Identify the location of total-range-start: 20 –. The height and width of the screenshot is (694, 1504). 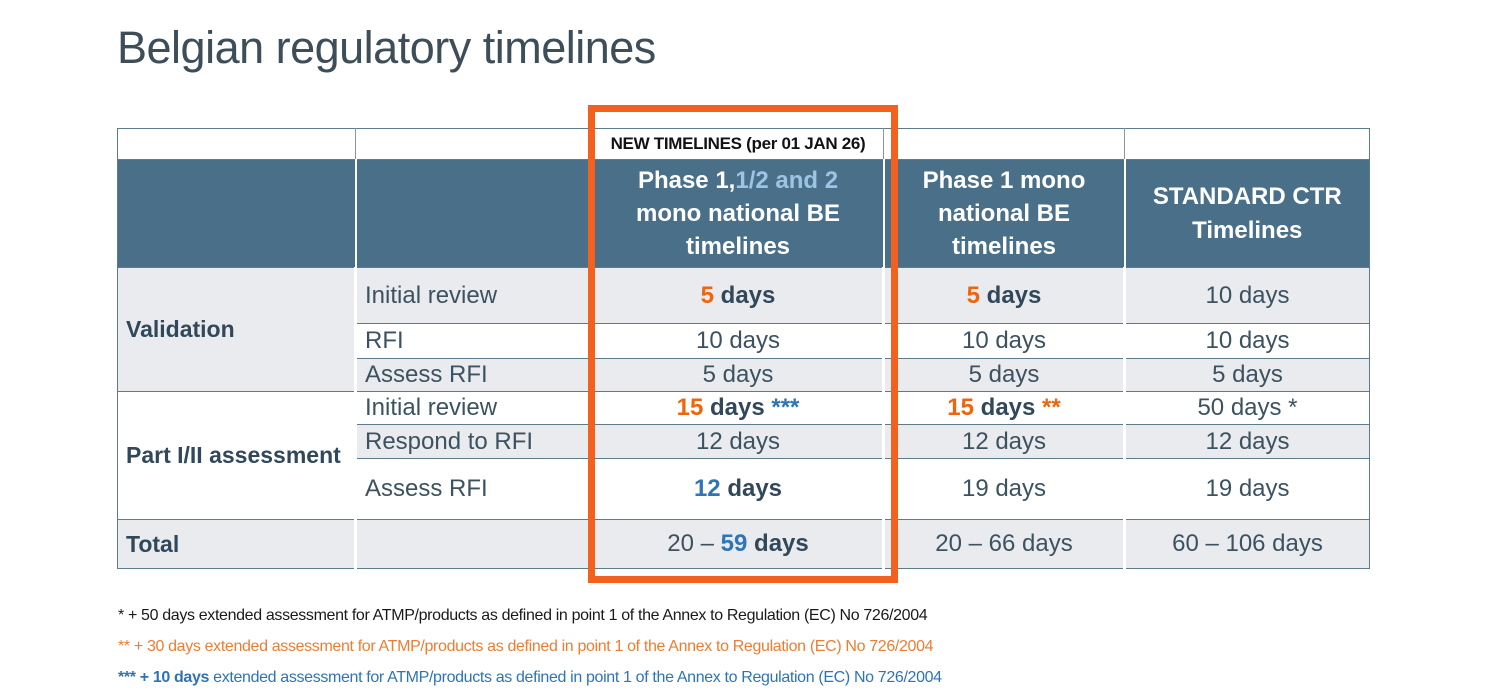
(694, 543).